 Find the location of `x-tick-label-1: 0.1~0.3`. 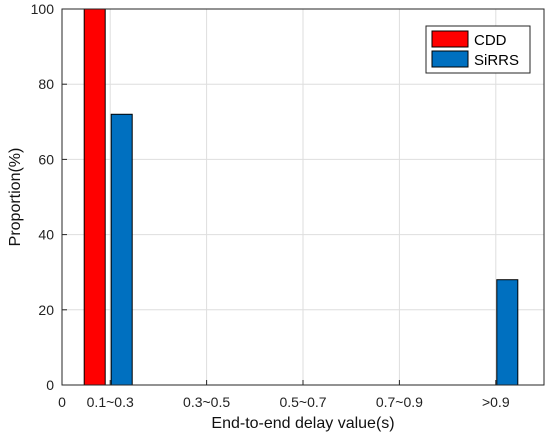

x-tick-label-1: 0.1~0.3 is located at coordinates (110, 402).